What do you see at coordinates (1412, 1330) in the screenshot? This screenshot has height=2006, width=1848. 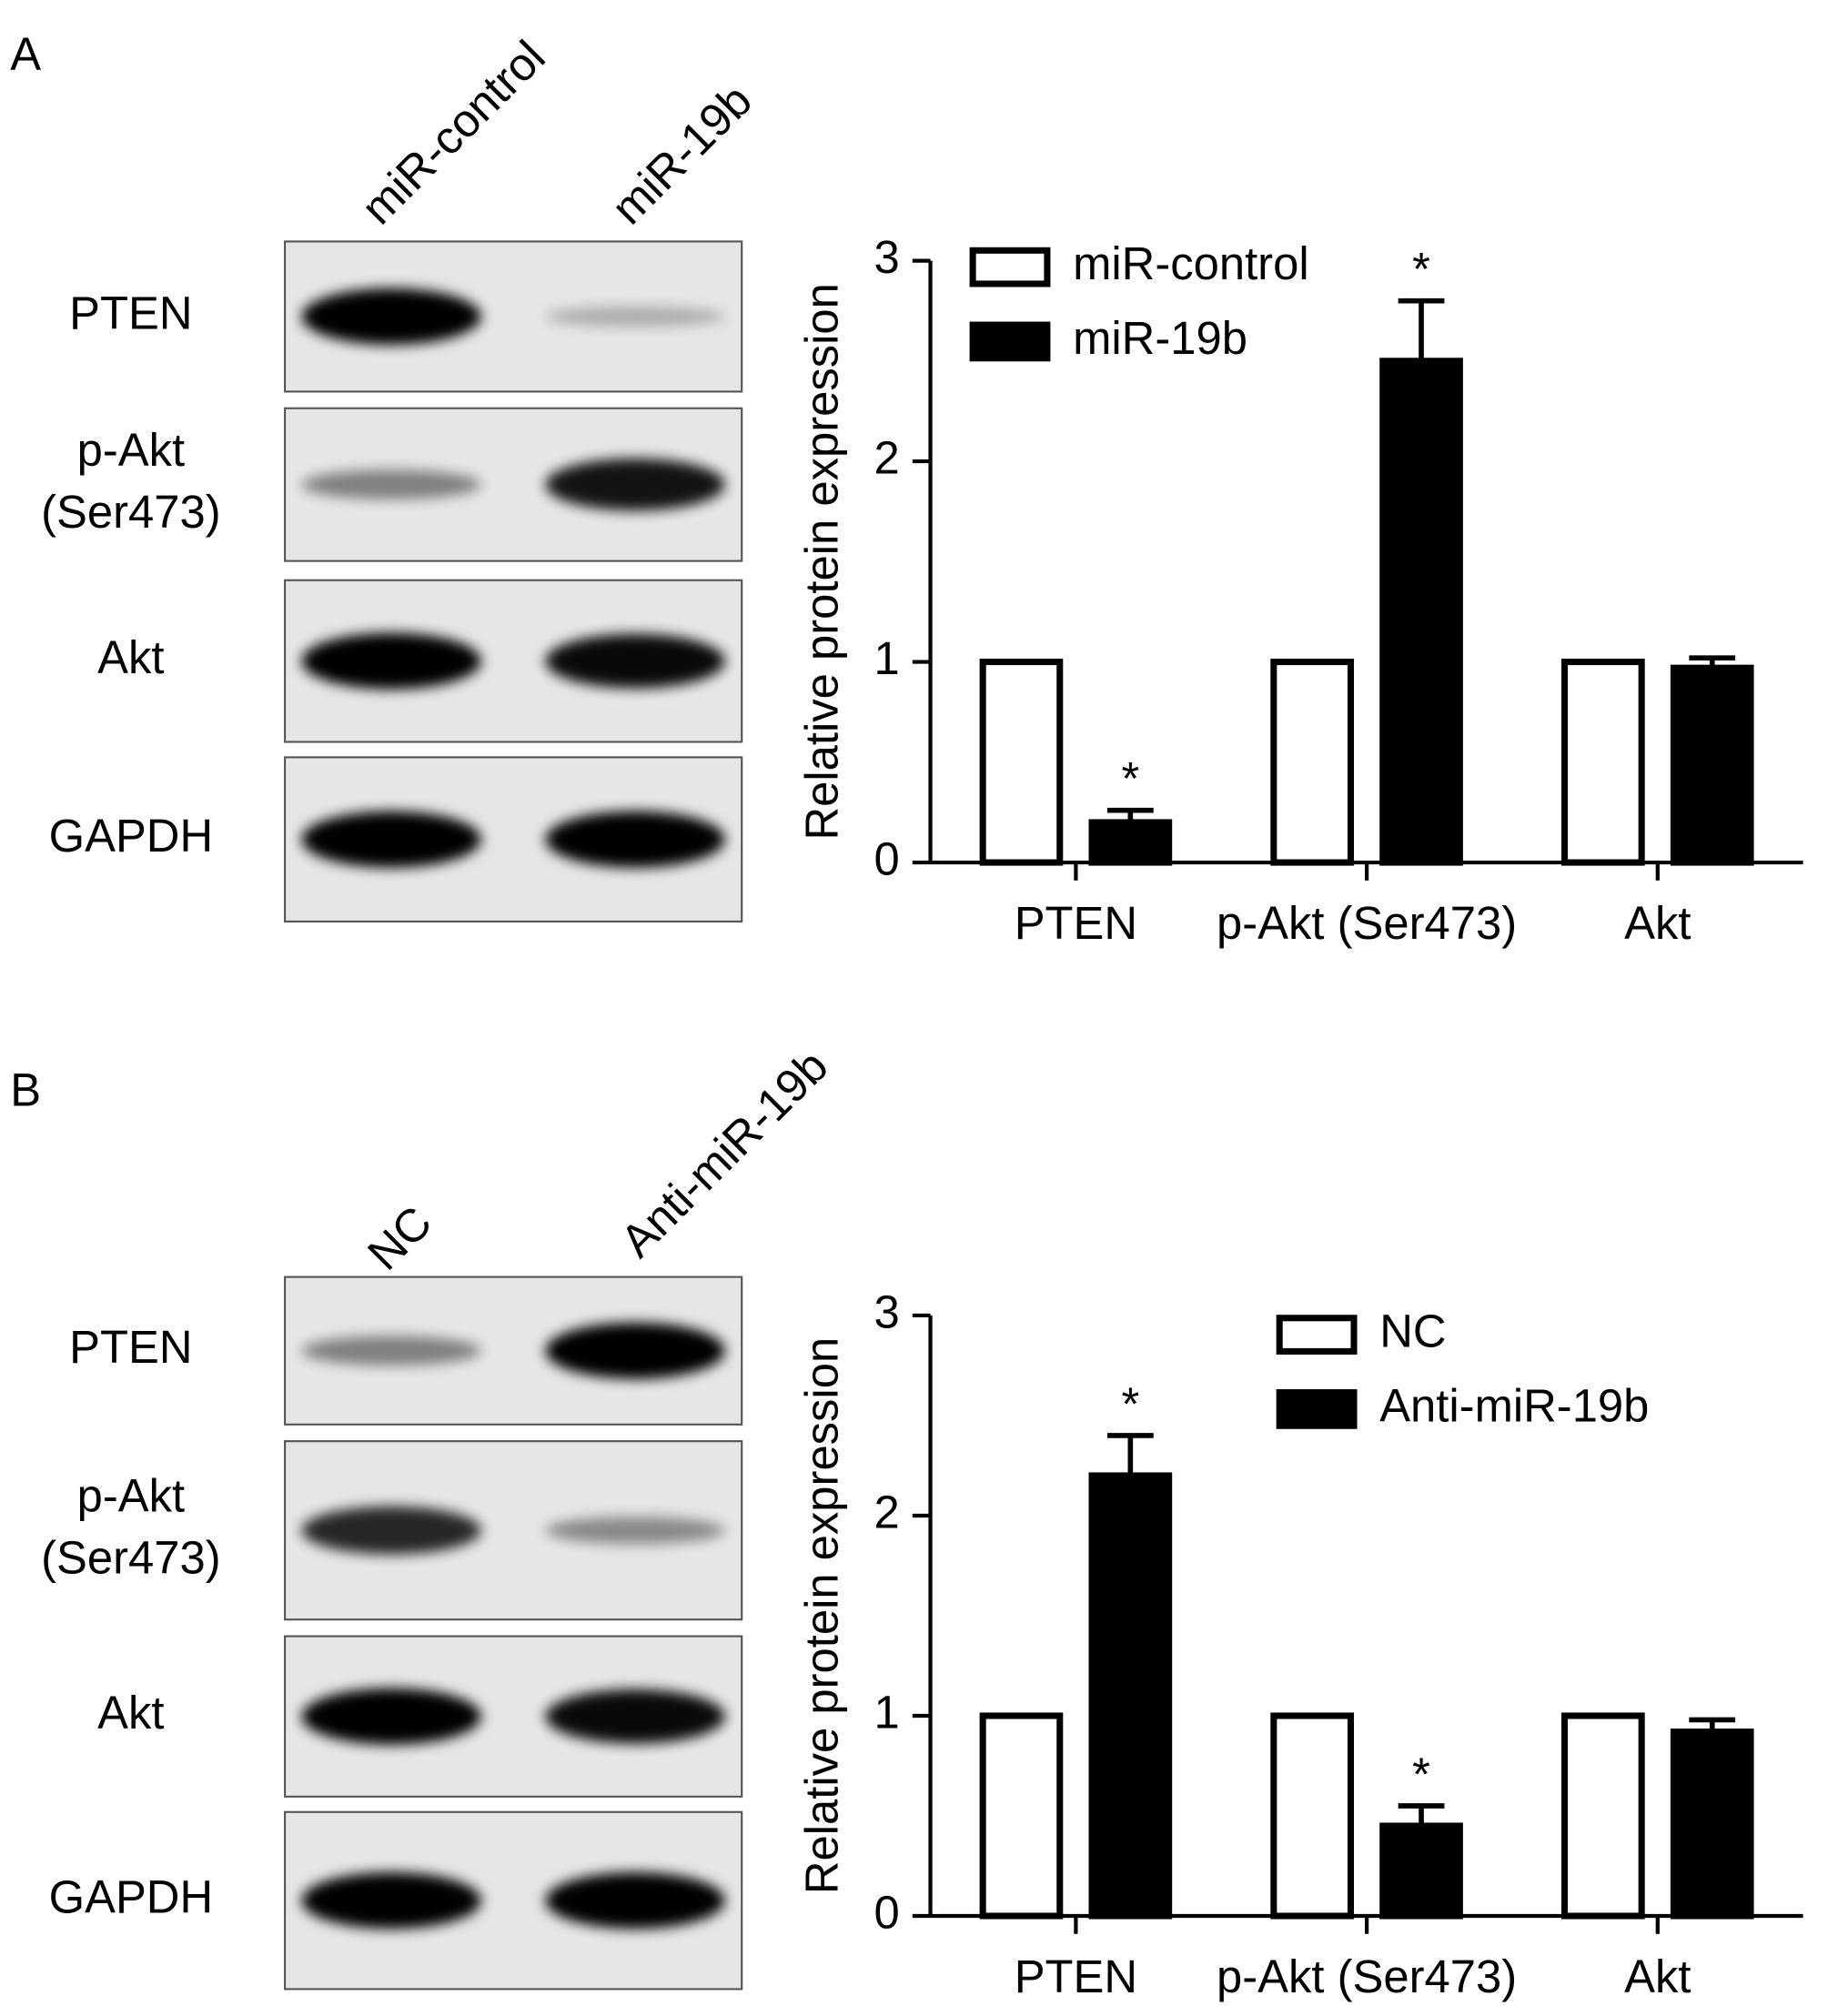 I see `legend-label: NC` at bounding box center [1412, 1330].